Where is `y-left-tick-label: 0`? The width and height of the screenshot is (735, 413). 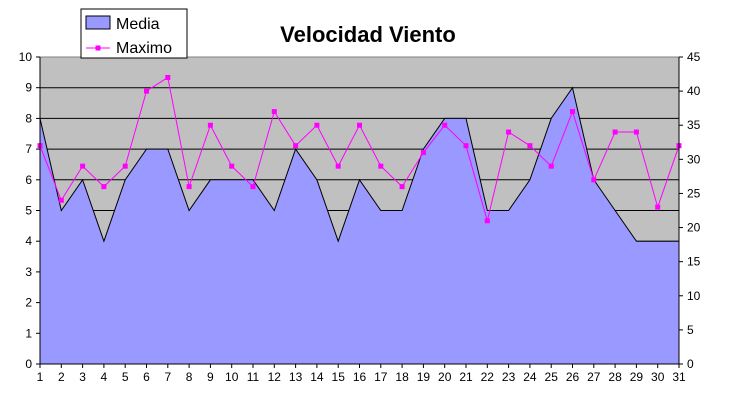
y-left-tick-label: 0 is located at coordinates (28, 364).